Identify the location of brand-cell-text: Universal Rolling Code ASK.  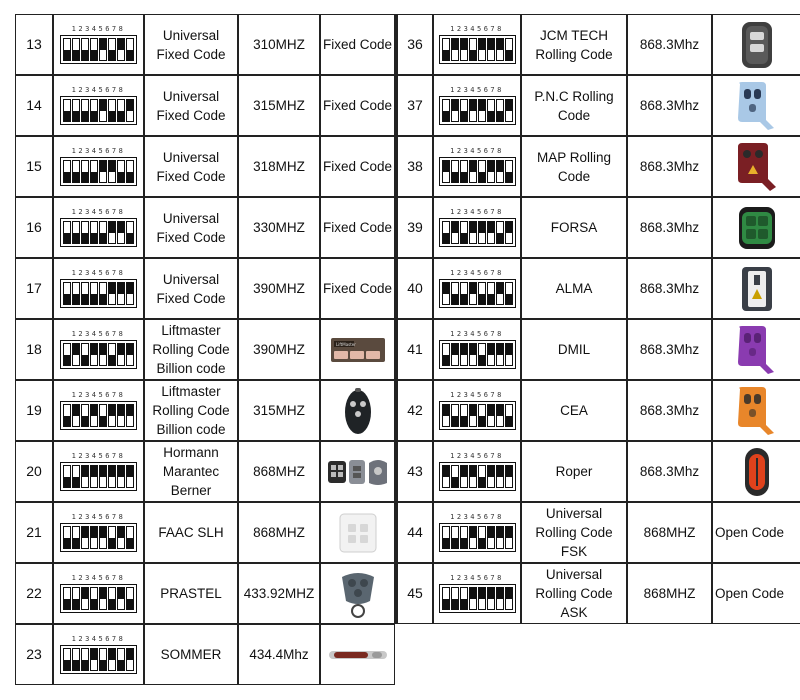
(574, 593).